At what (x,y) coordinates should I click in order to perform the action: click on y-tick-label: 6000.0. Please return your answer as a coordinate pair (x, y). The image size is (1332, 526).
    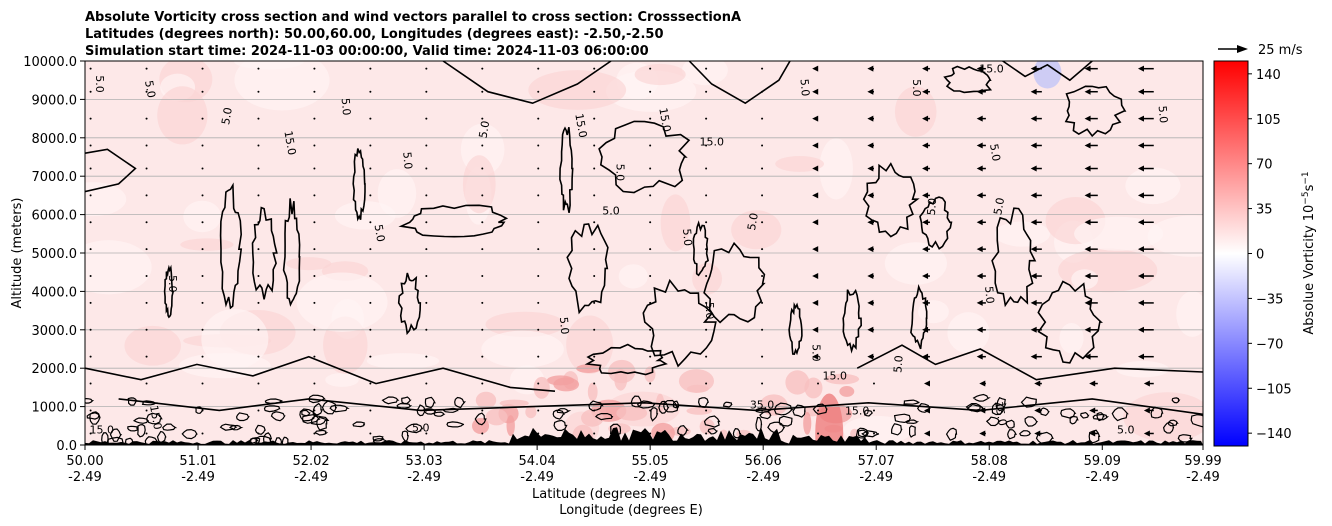
    Looking at the image, I should click on (55, 216).